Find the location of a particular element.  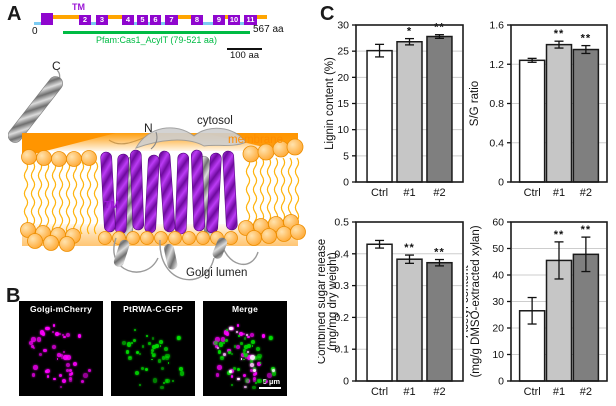

y-axis-tick-label: 0.2 is located at coordinates (341, 318).